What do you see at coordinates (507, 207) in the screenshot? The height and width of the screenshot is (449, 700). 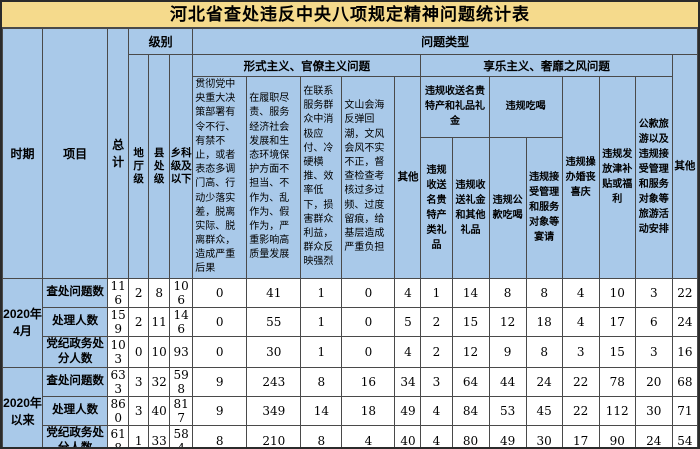 I see `col-header-public-funded-dining: 违规公款吃喝` at bounding box center [507, 207].